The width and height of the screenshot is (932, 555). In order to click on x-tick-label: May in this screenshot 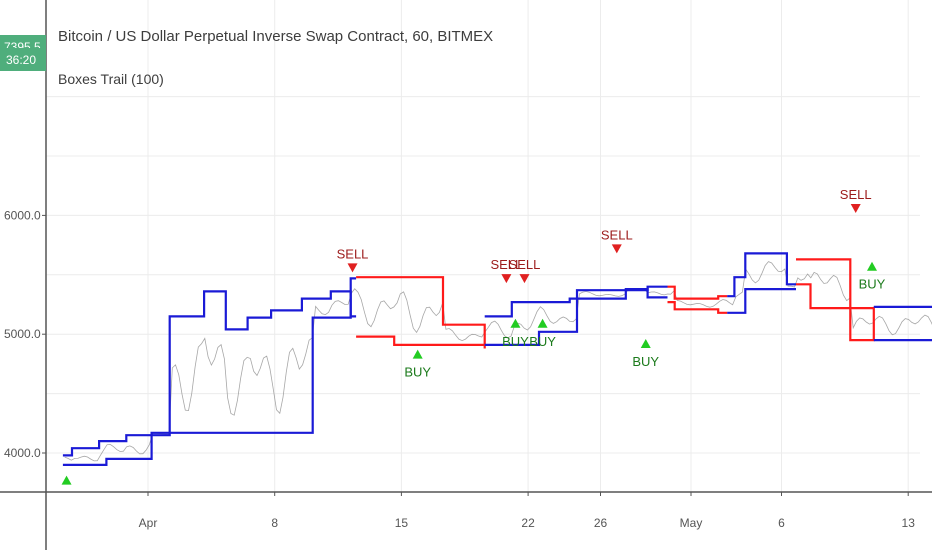, I will do `click(691, 523)`.